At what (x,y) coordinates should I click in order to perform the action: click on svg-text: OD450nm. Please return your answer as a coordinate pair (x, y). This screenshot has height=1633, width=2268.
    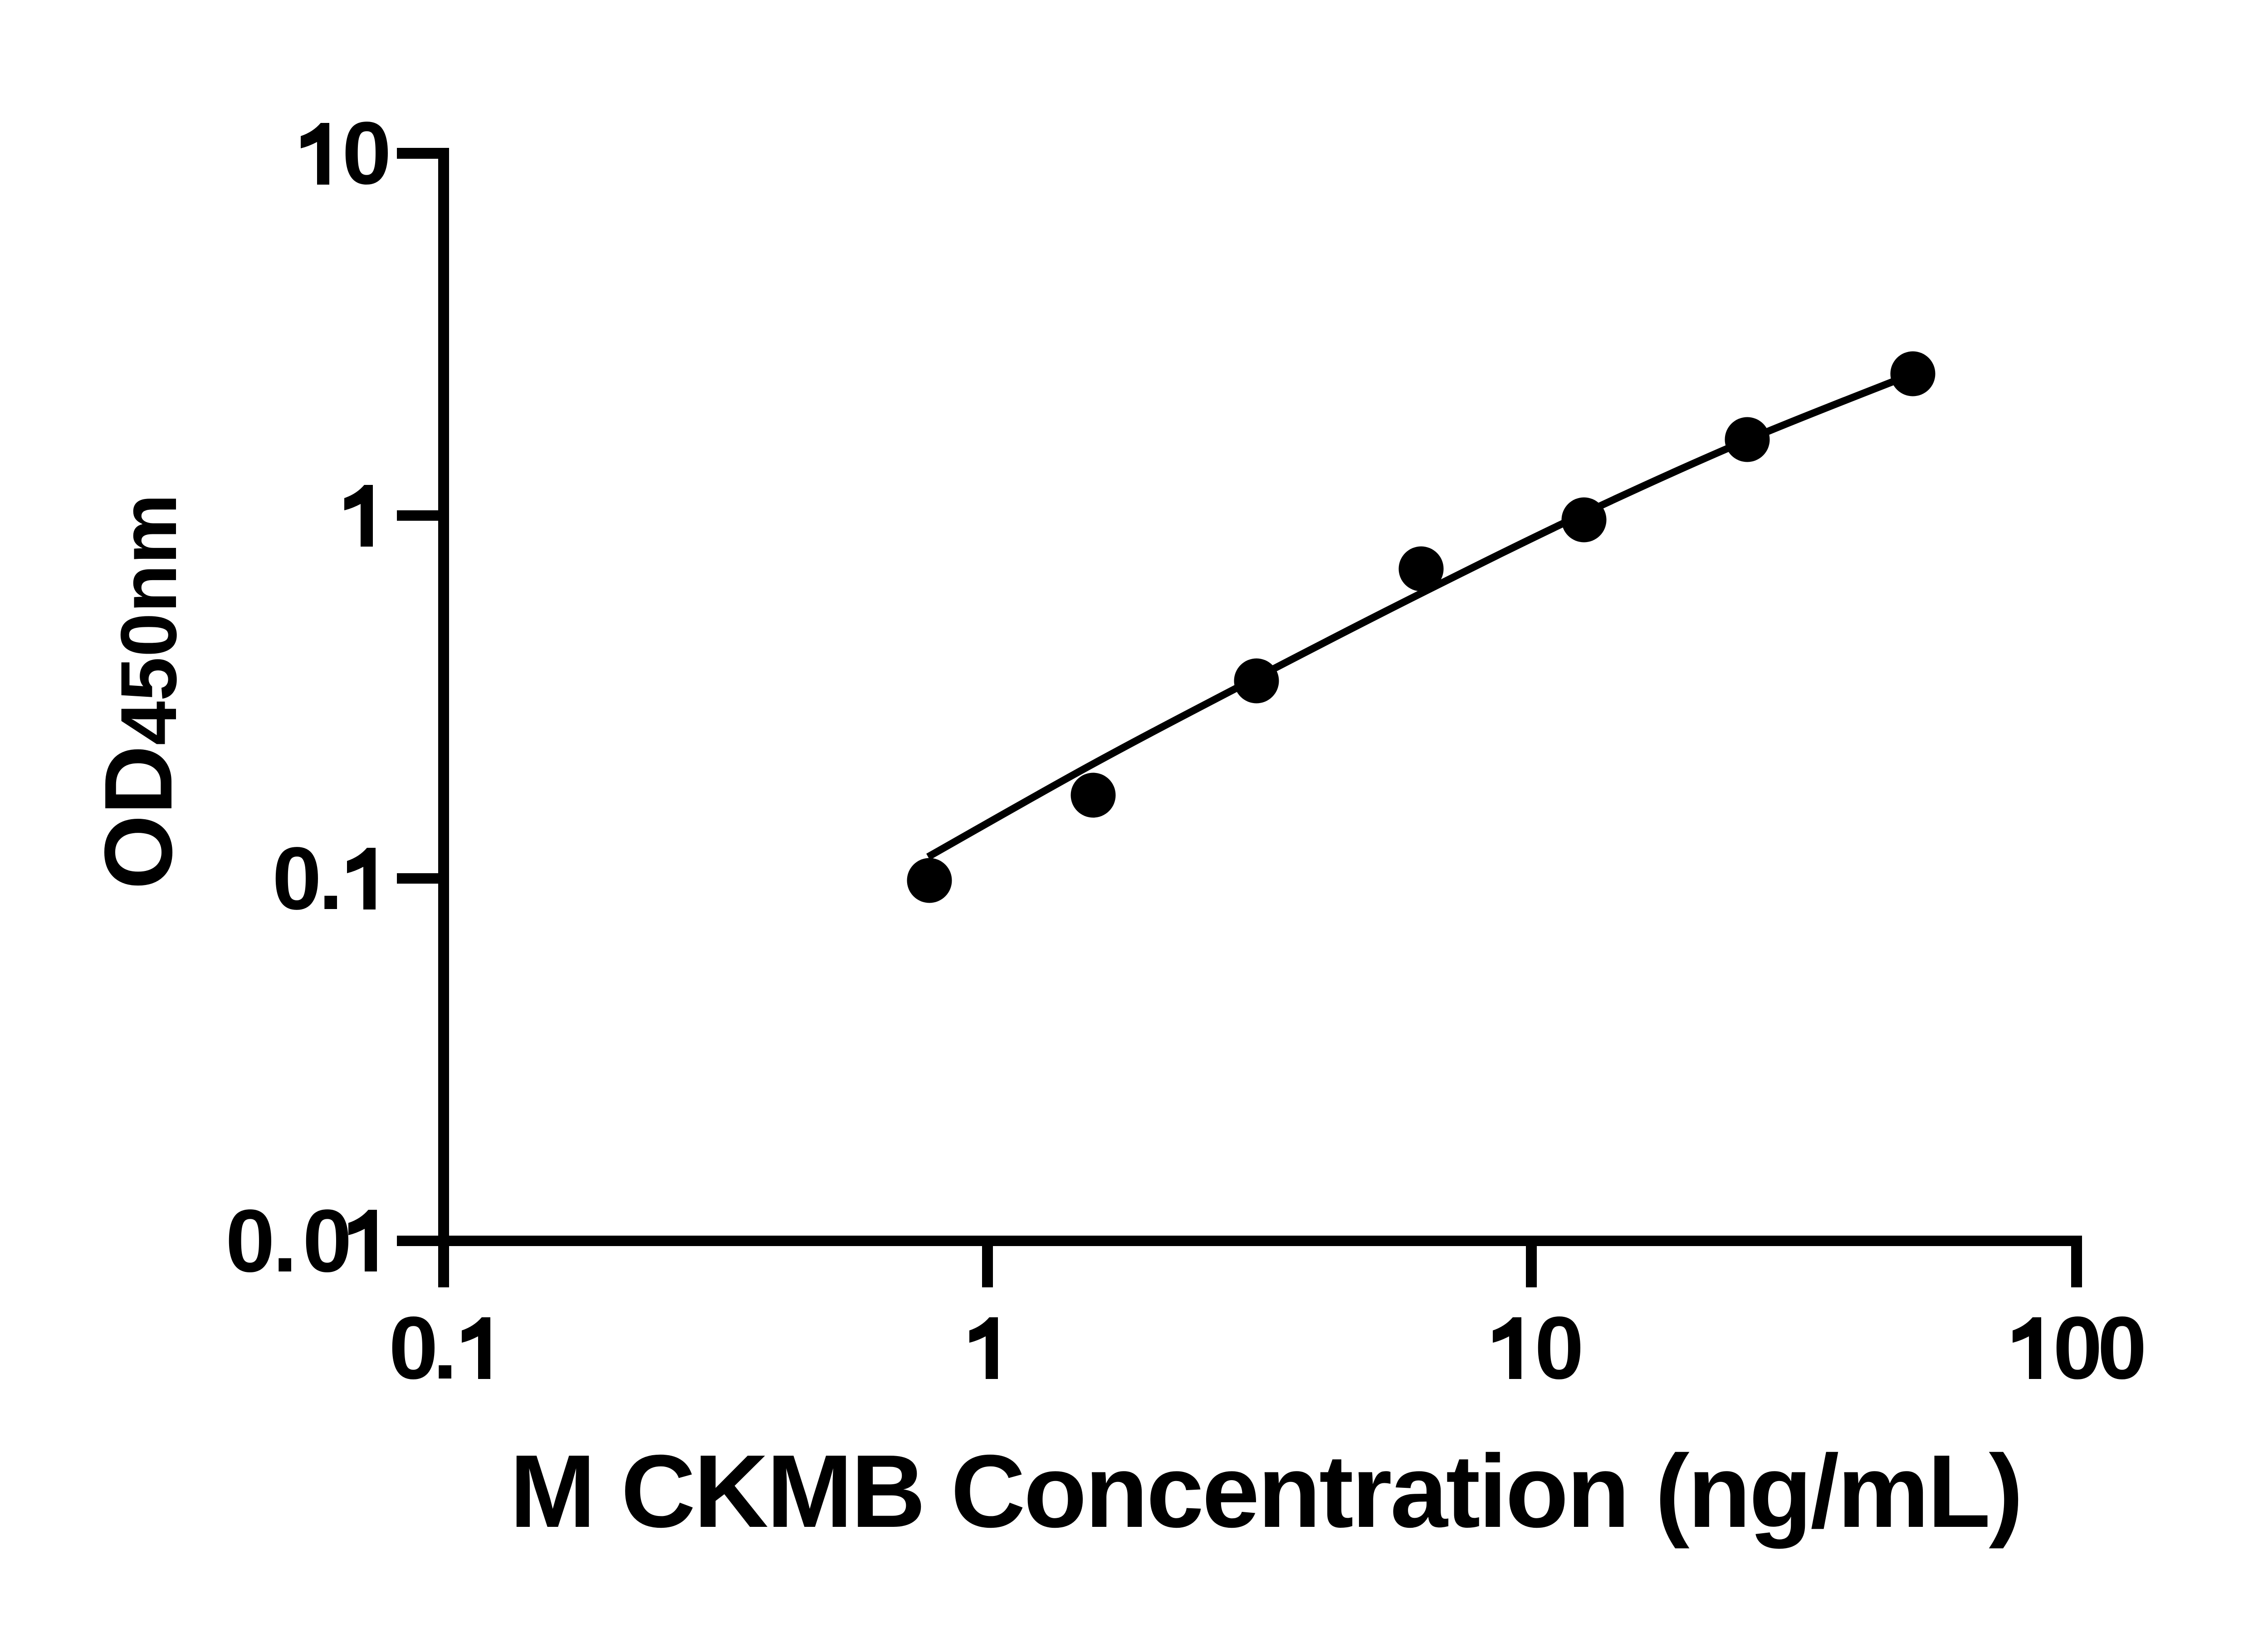
    Looking at the image, I should click on (139, 692).